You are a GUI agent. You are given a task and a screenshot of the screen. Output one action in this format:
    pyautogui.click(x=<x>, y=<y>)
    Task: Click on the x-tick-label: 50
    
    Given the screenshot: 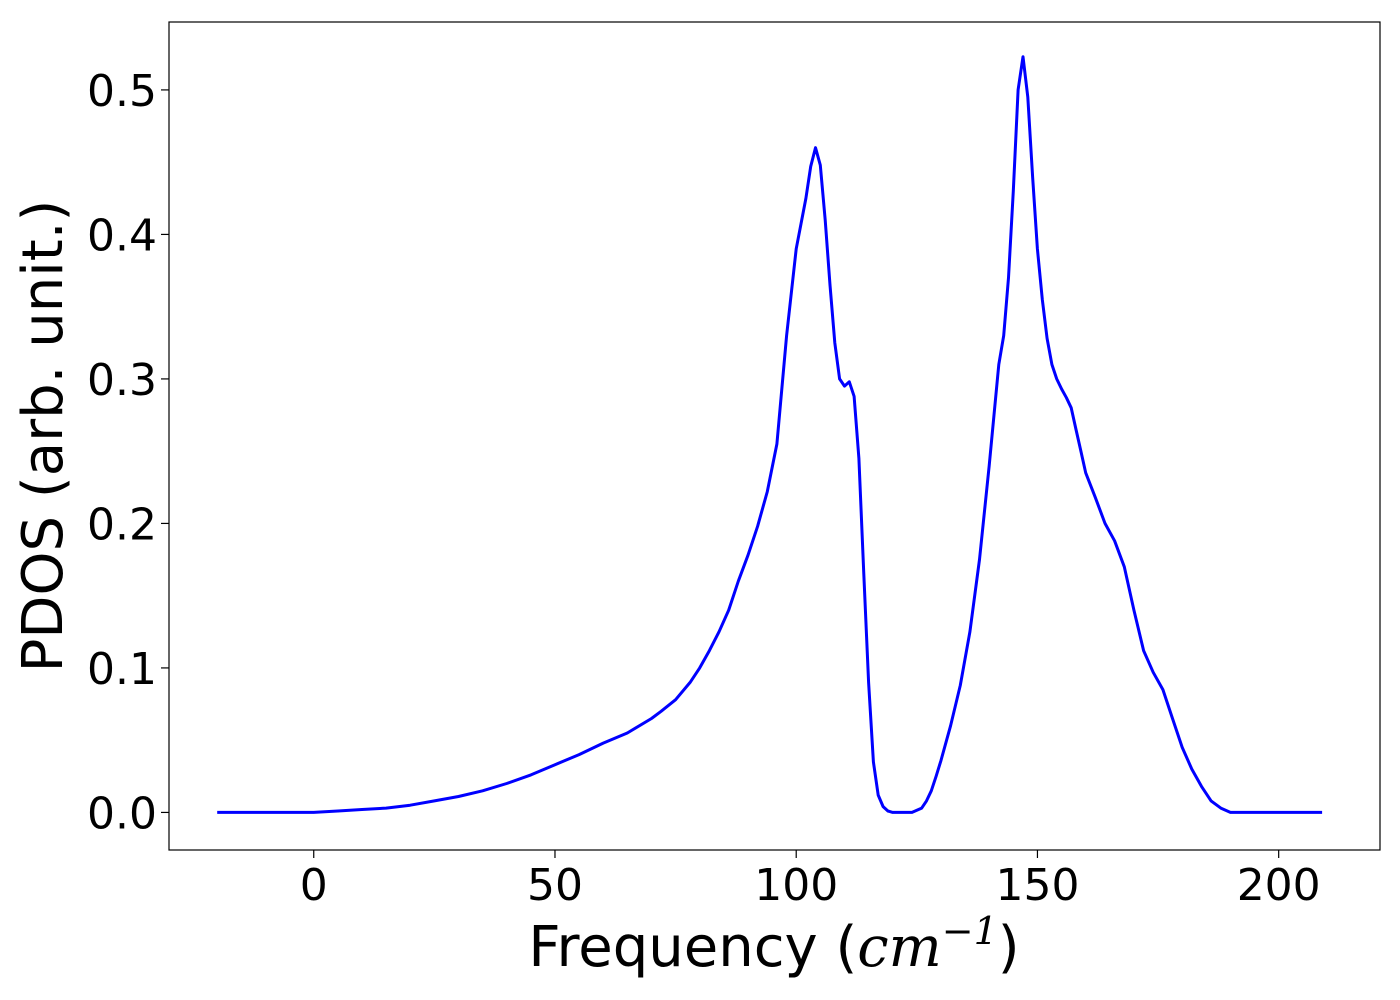 What is the action you would take?
    pyautogui.click(x=555, y=885)
    